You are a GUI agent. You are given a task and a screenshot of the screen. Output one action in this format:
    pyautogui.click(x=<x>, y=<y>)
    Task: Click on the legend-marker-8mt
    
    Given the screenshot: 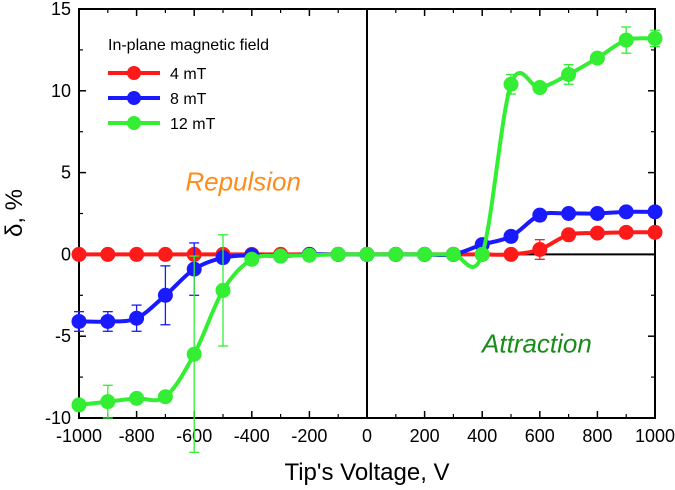 What is the action you would take?
    pyautogui.click(x=134, y=98)
    